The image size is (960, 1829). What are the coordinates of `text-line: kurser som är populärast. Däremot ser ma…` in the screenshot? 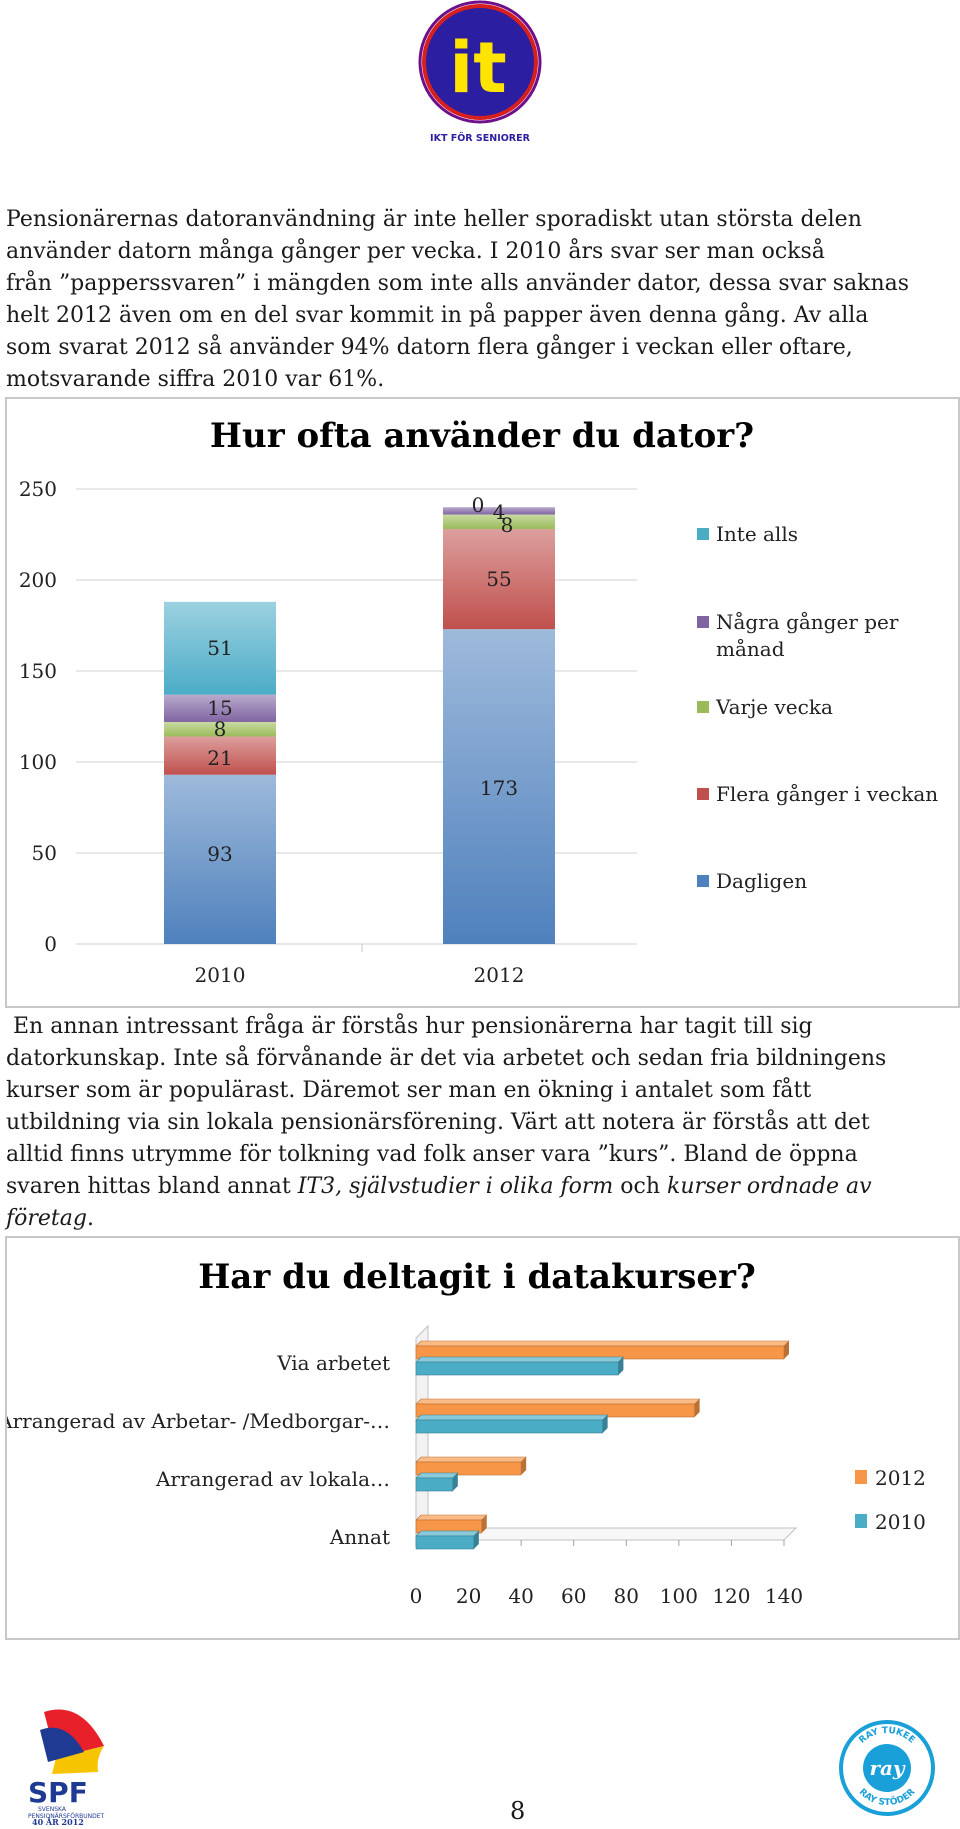 It's located at (409, 1090).